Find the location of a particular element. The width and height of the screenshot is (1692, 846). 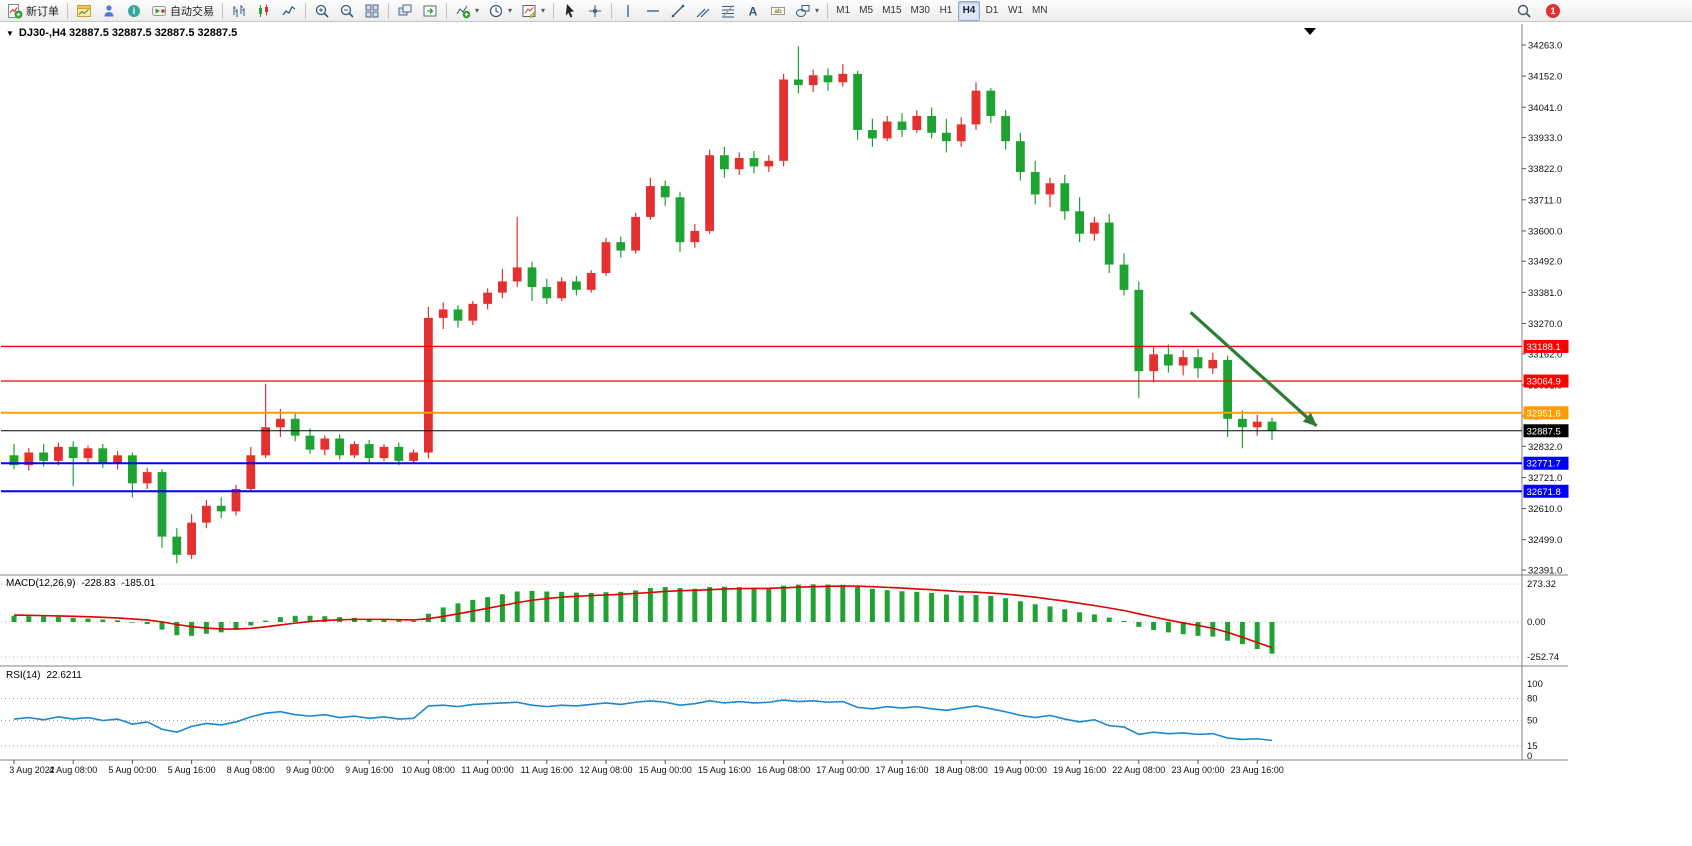

time-label: 11 Aug 16:00 is located at coordinates (547, 770).